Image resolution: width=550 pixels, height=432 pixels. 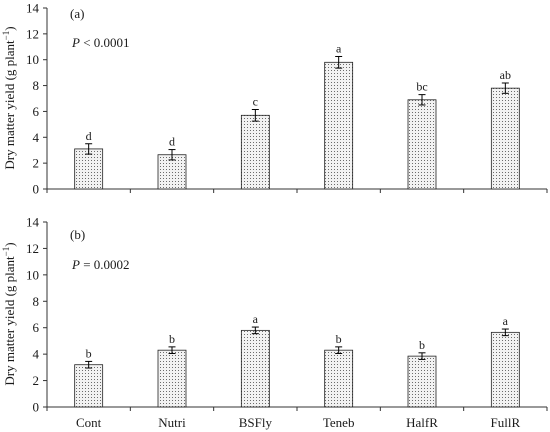 I want to click on x-tick-label: FullR, so click(x=506, y=422).